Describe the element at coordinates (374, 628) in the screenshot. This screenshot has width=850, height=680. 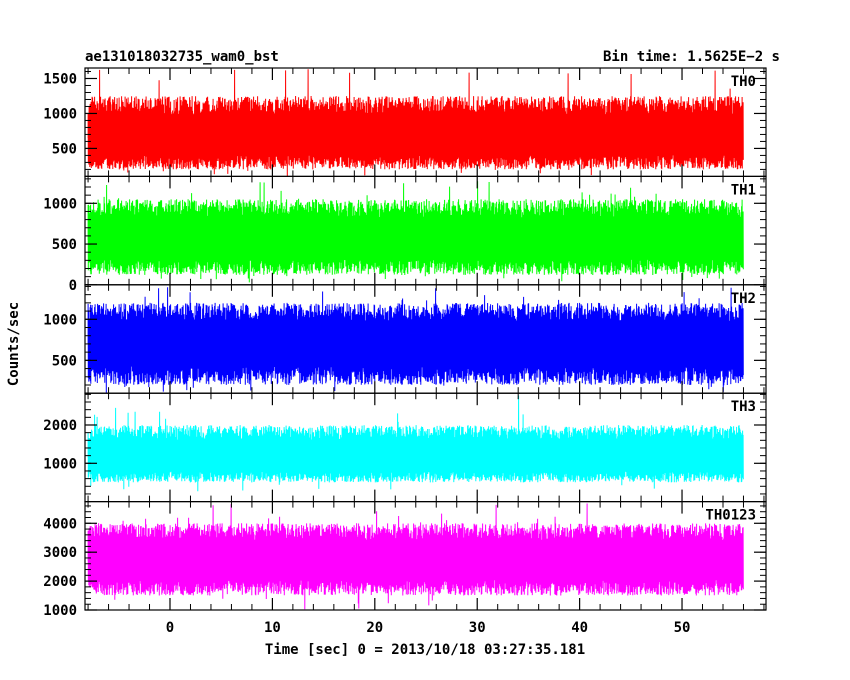
I see `x-tick-label: 20` at that location.